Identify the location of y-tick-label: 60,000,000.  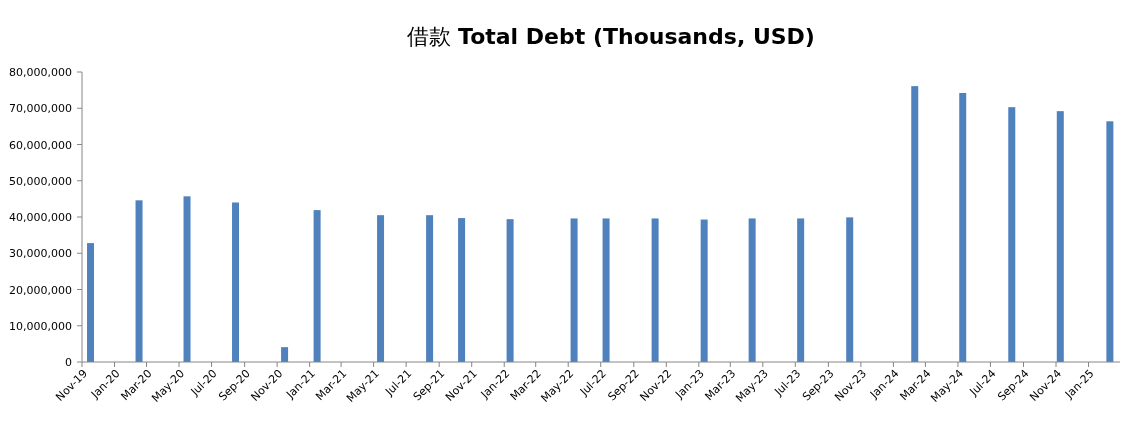
(40, 145).